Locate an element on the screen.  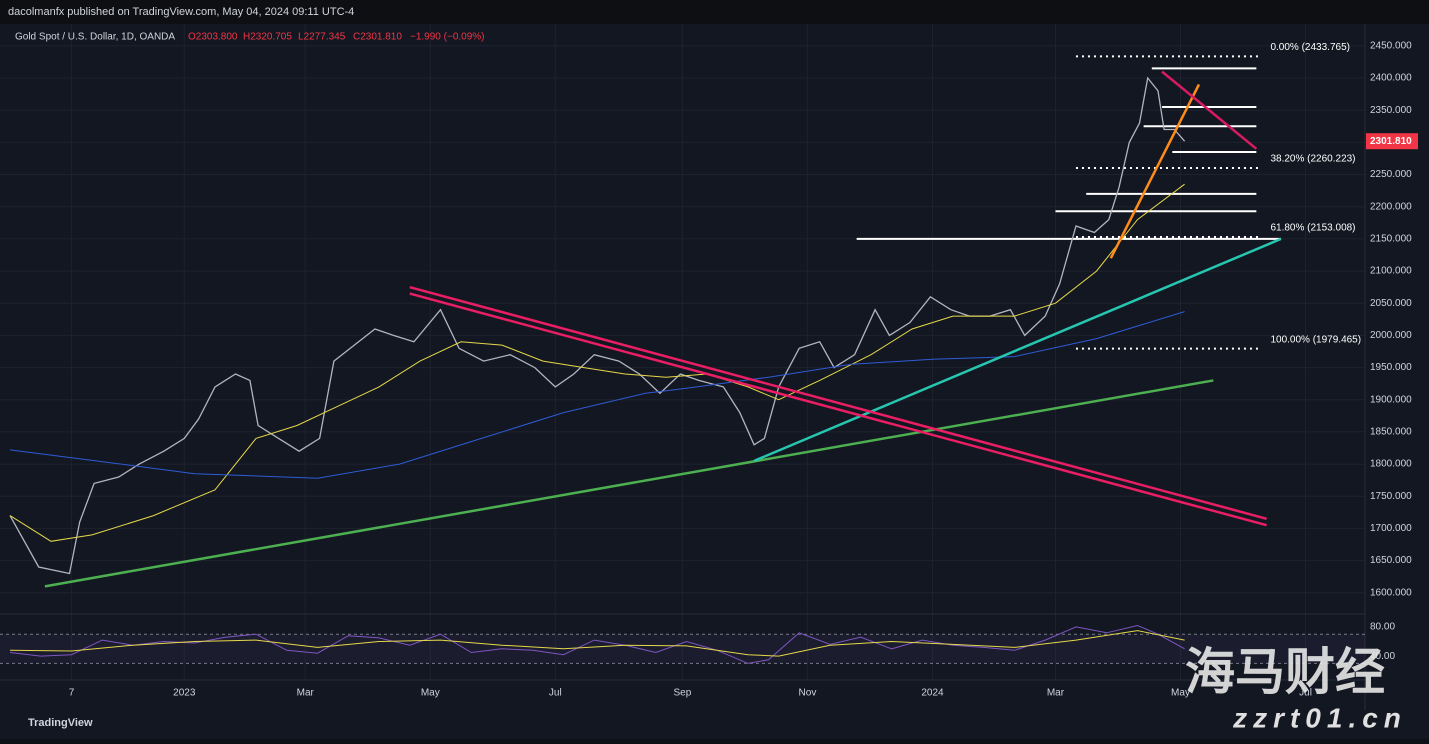
y-tick-label: 1750.000 is located at coordinates (1391, 496).